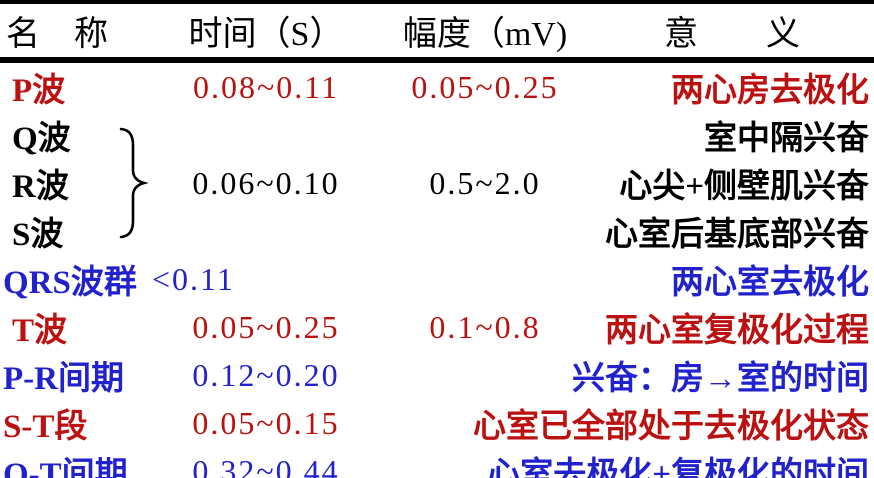  What do you see at coordinates (485, 86) in the screenshot?
I see `cell-amplitude: 0.05~0.25` at bounding box center [485, 86].